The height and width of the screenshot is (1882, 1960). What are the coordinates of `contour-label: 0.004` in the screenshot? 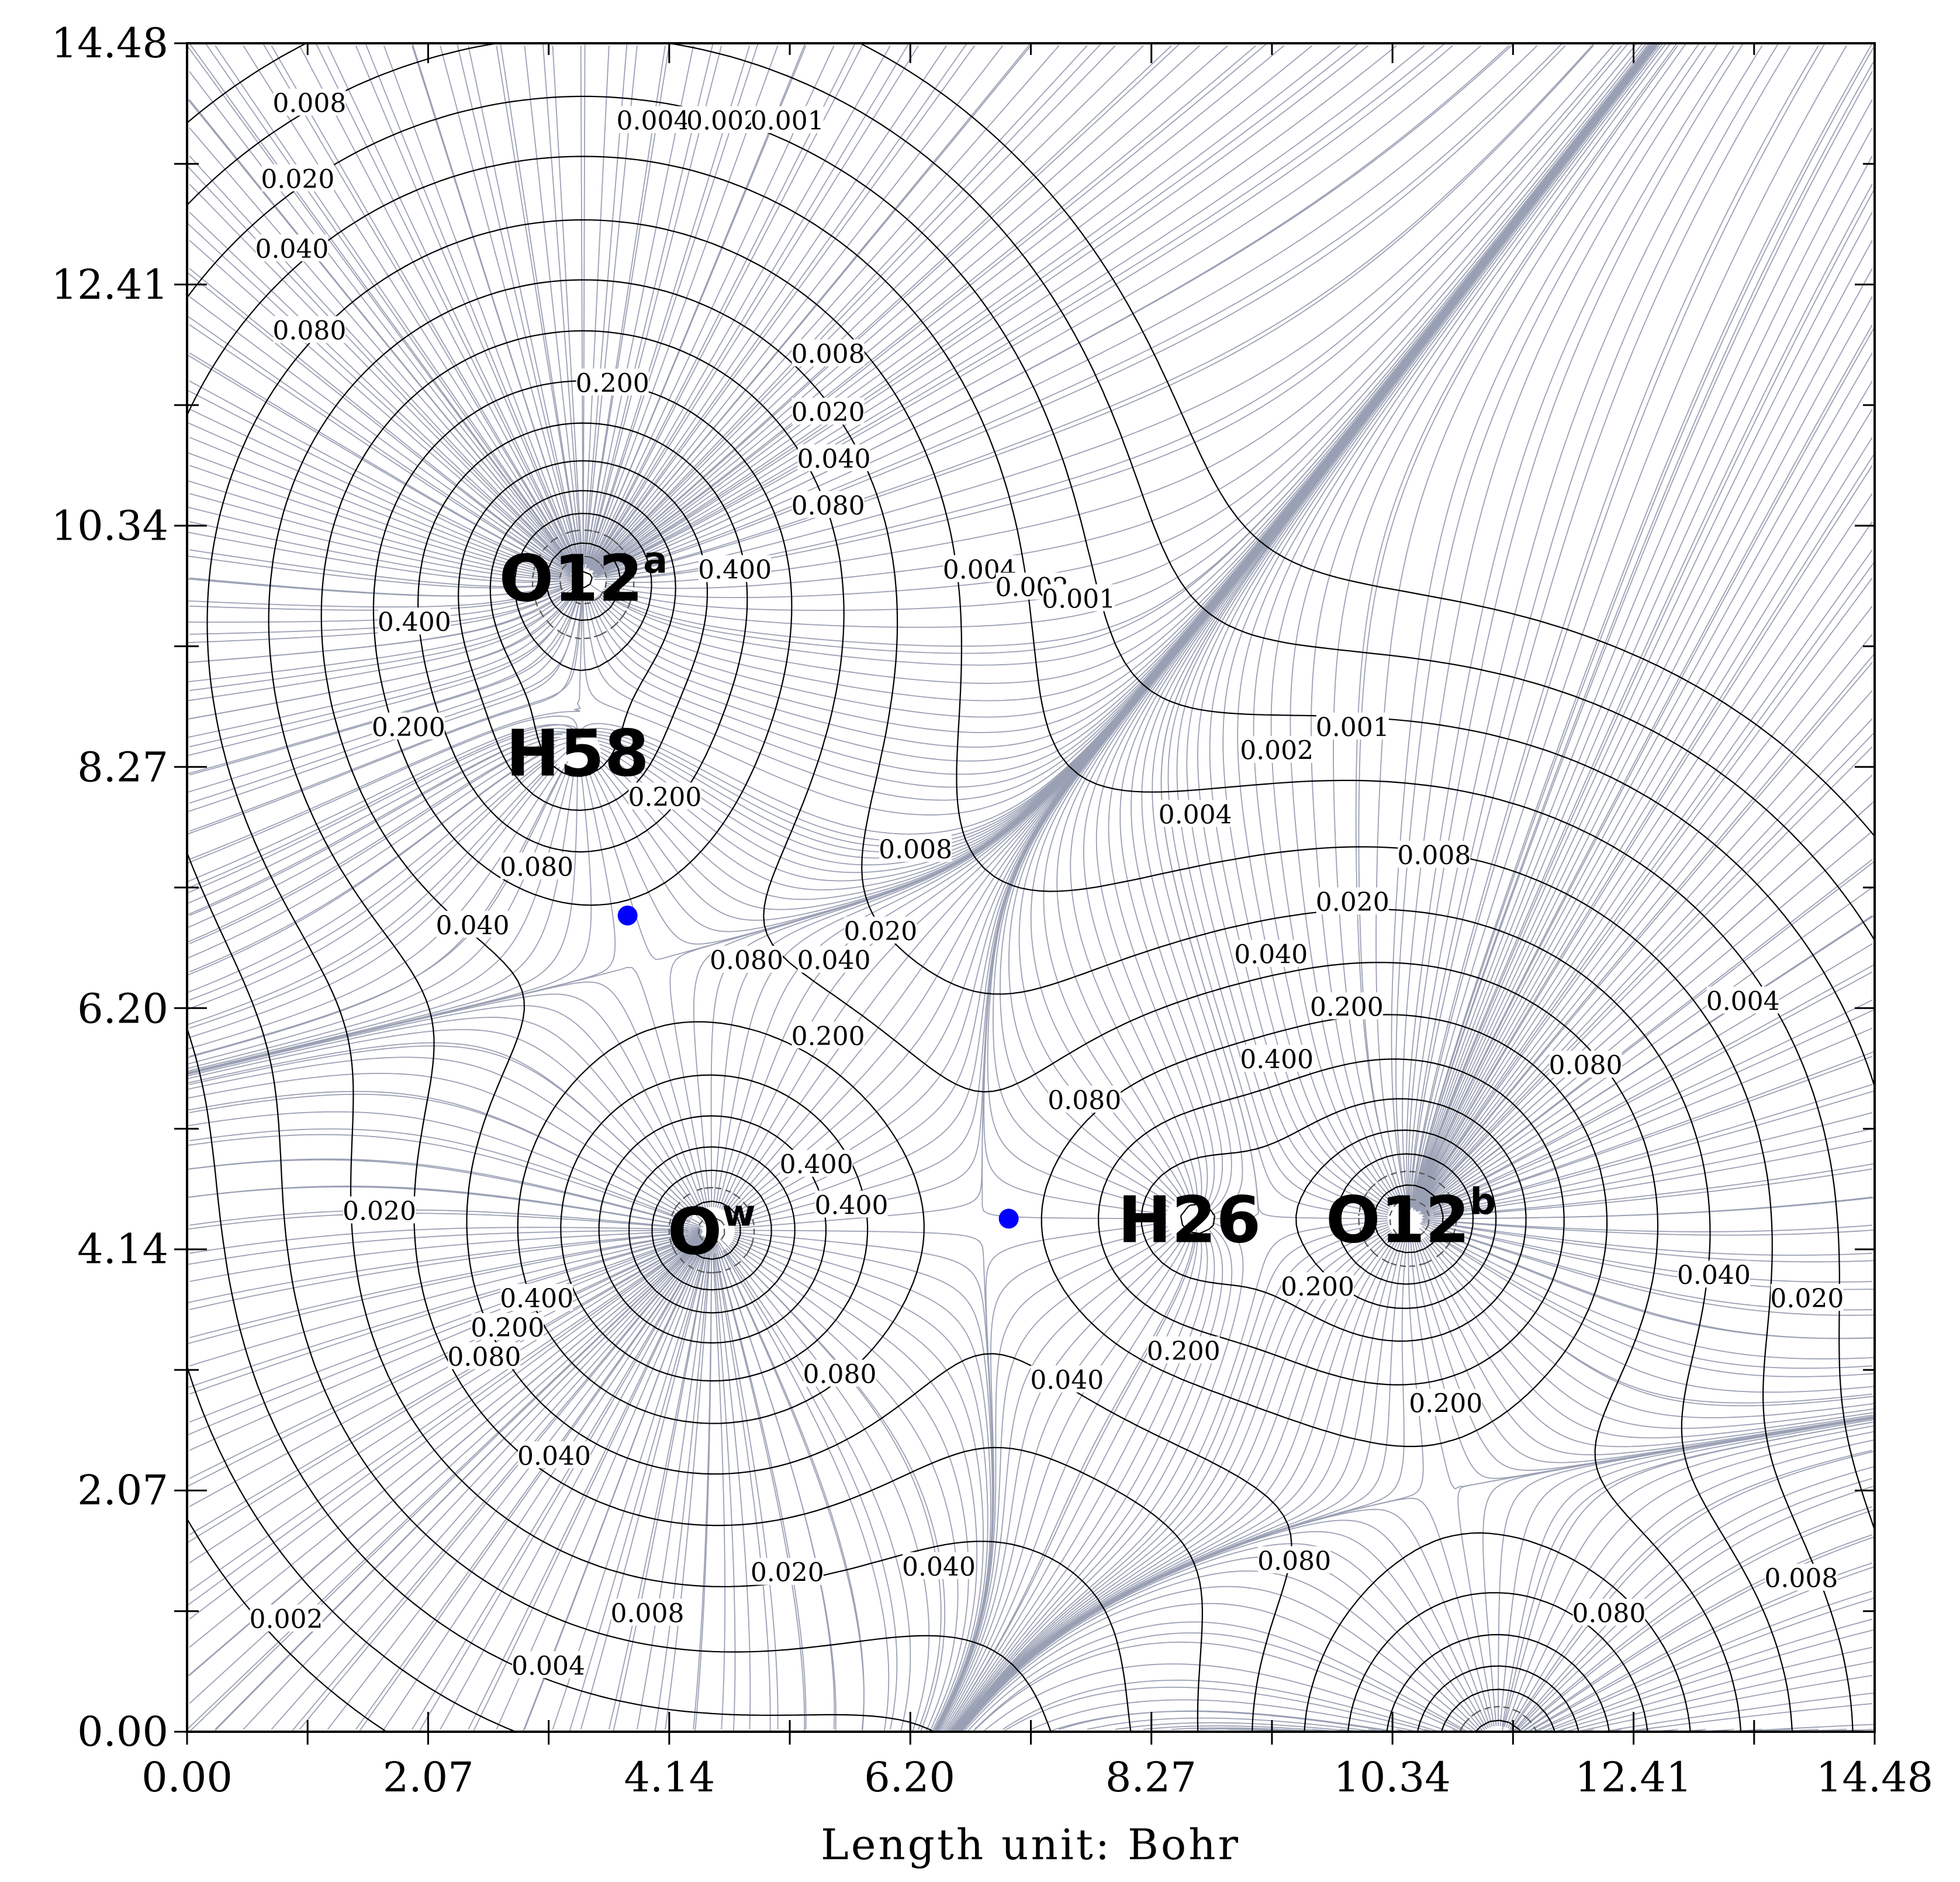 It's located at (548, 1666).